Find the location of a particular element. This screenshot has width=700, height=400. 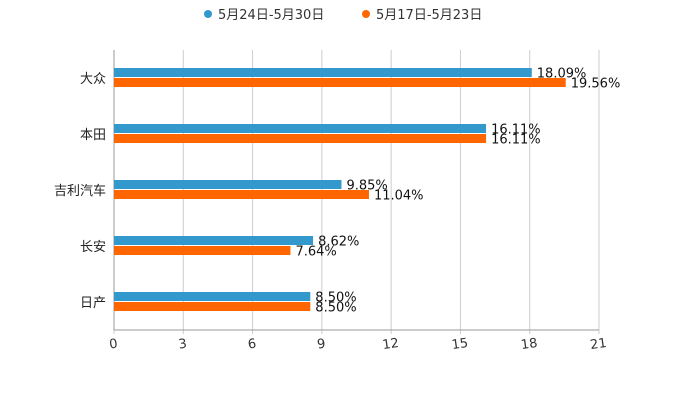

x-tick-label: 0 is located at coordinates (113, 345).